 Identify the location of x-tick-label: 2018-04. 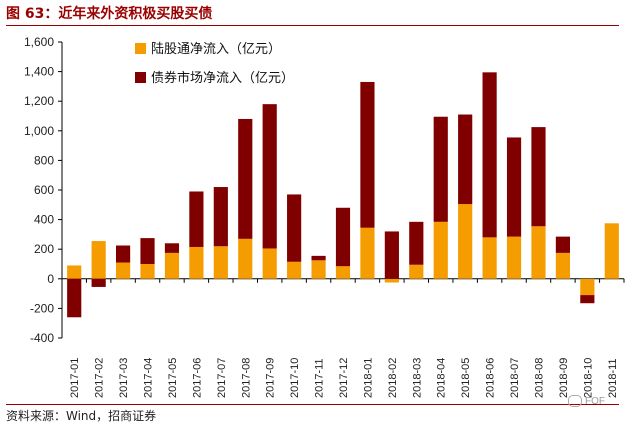
(442, 378).